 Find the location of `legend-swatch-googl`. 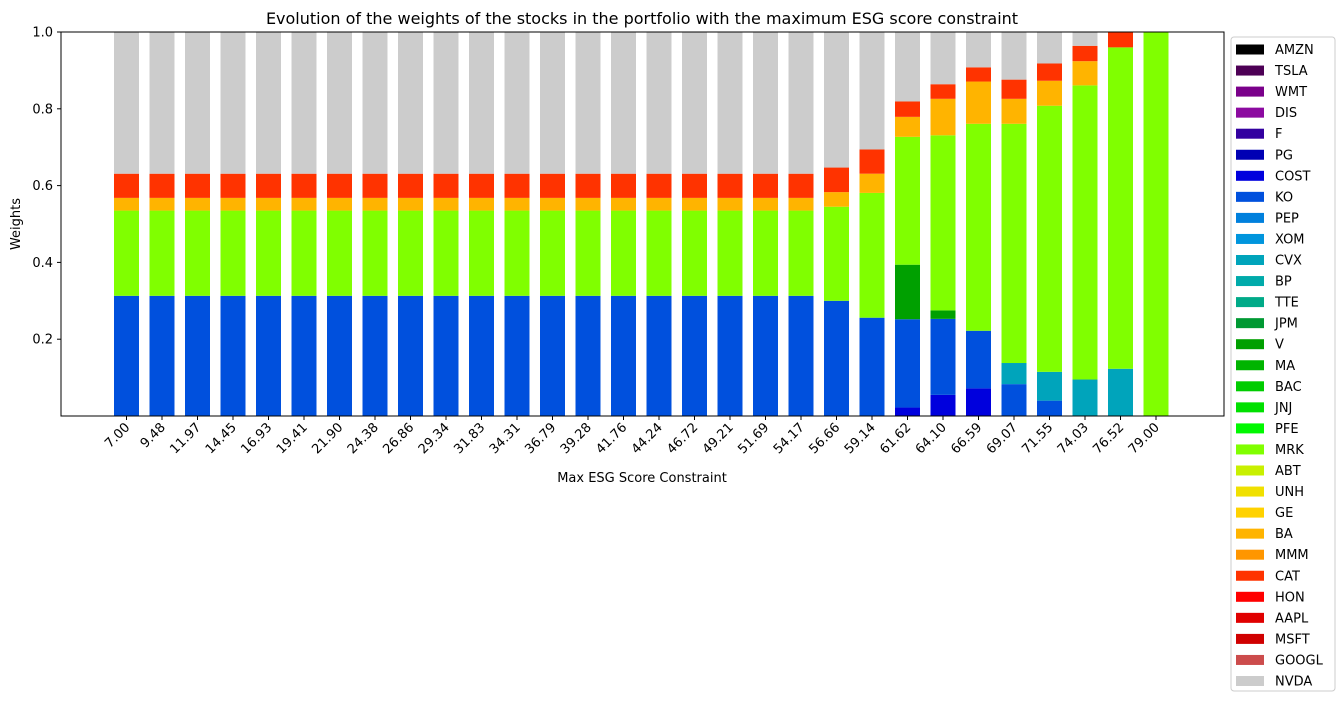

legend-swatch-googl is located at coordinates (1250, 659).